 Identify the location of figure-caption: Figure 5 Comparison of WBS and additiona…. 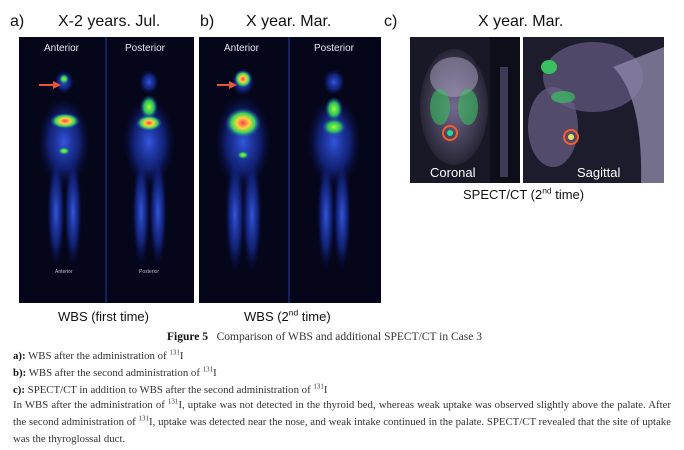
(324, 337).